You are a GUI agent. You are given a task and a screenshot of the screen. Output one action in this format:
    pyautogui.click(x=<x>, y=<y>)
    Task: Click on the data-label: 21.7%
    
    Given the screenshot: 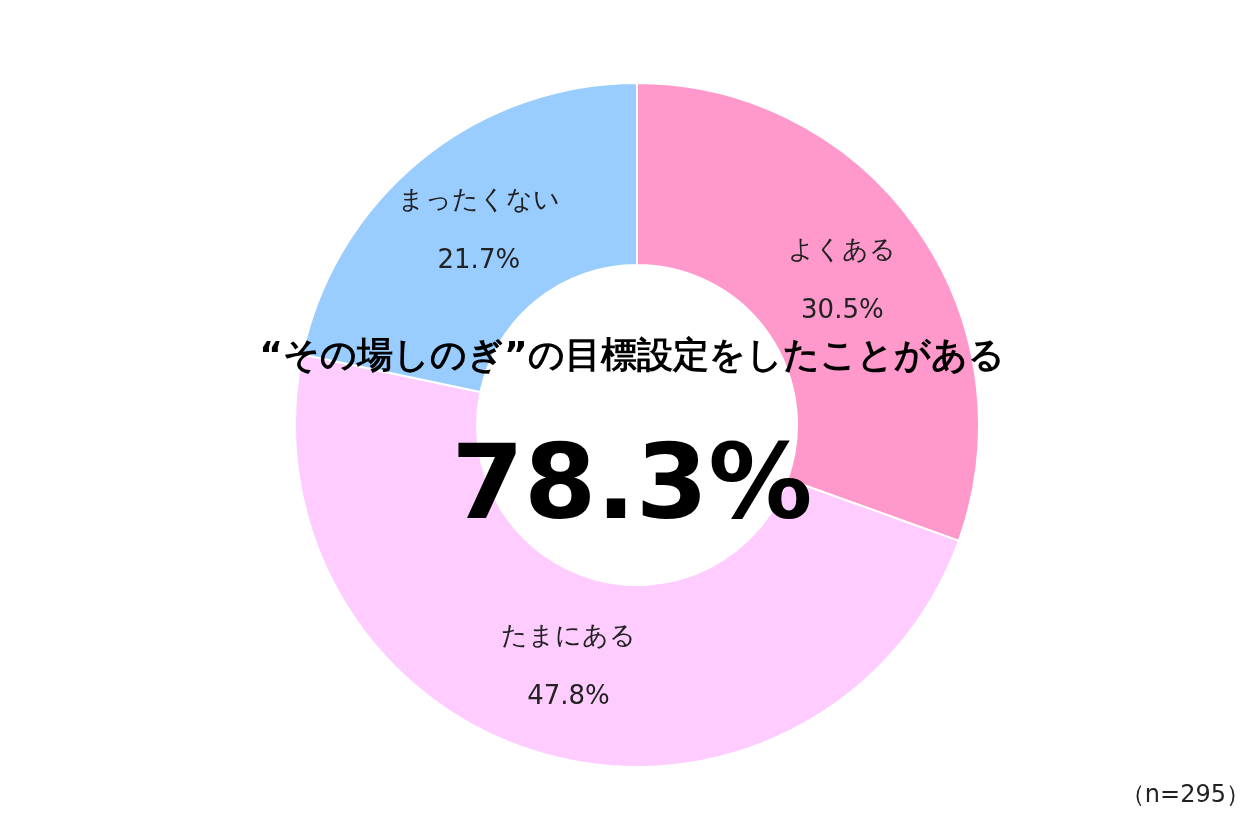 What is the action you would take?
    pyautogui.click(x=479, y=258)
    